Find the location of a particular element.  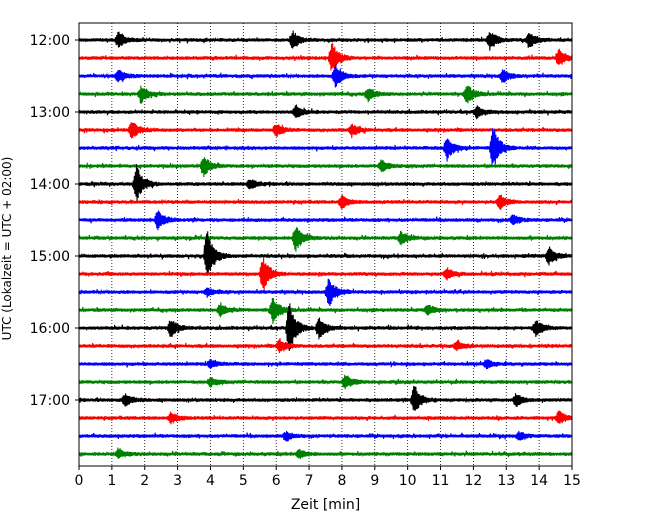

x-tick-label: 8 is located at coordinates (341, 481).